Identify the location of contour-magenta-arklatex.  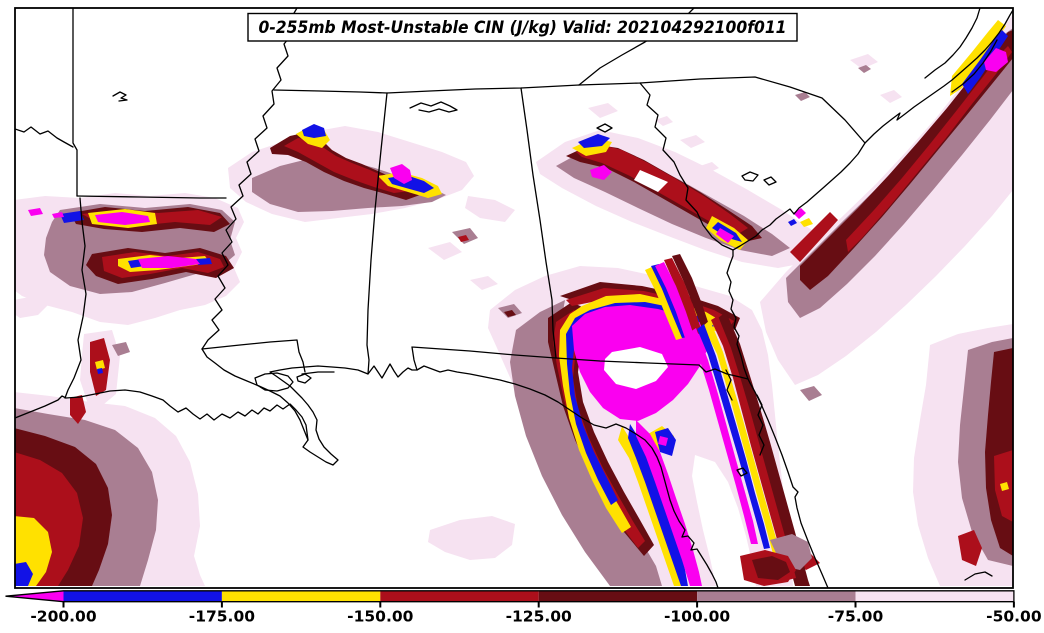
(114, 238).